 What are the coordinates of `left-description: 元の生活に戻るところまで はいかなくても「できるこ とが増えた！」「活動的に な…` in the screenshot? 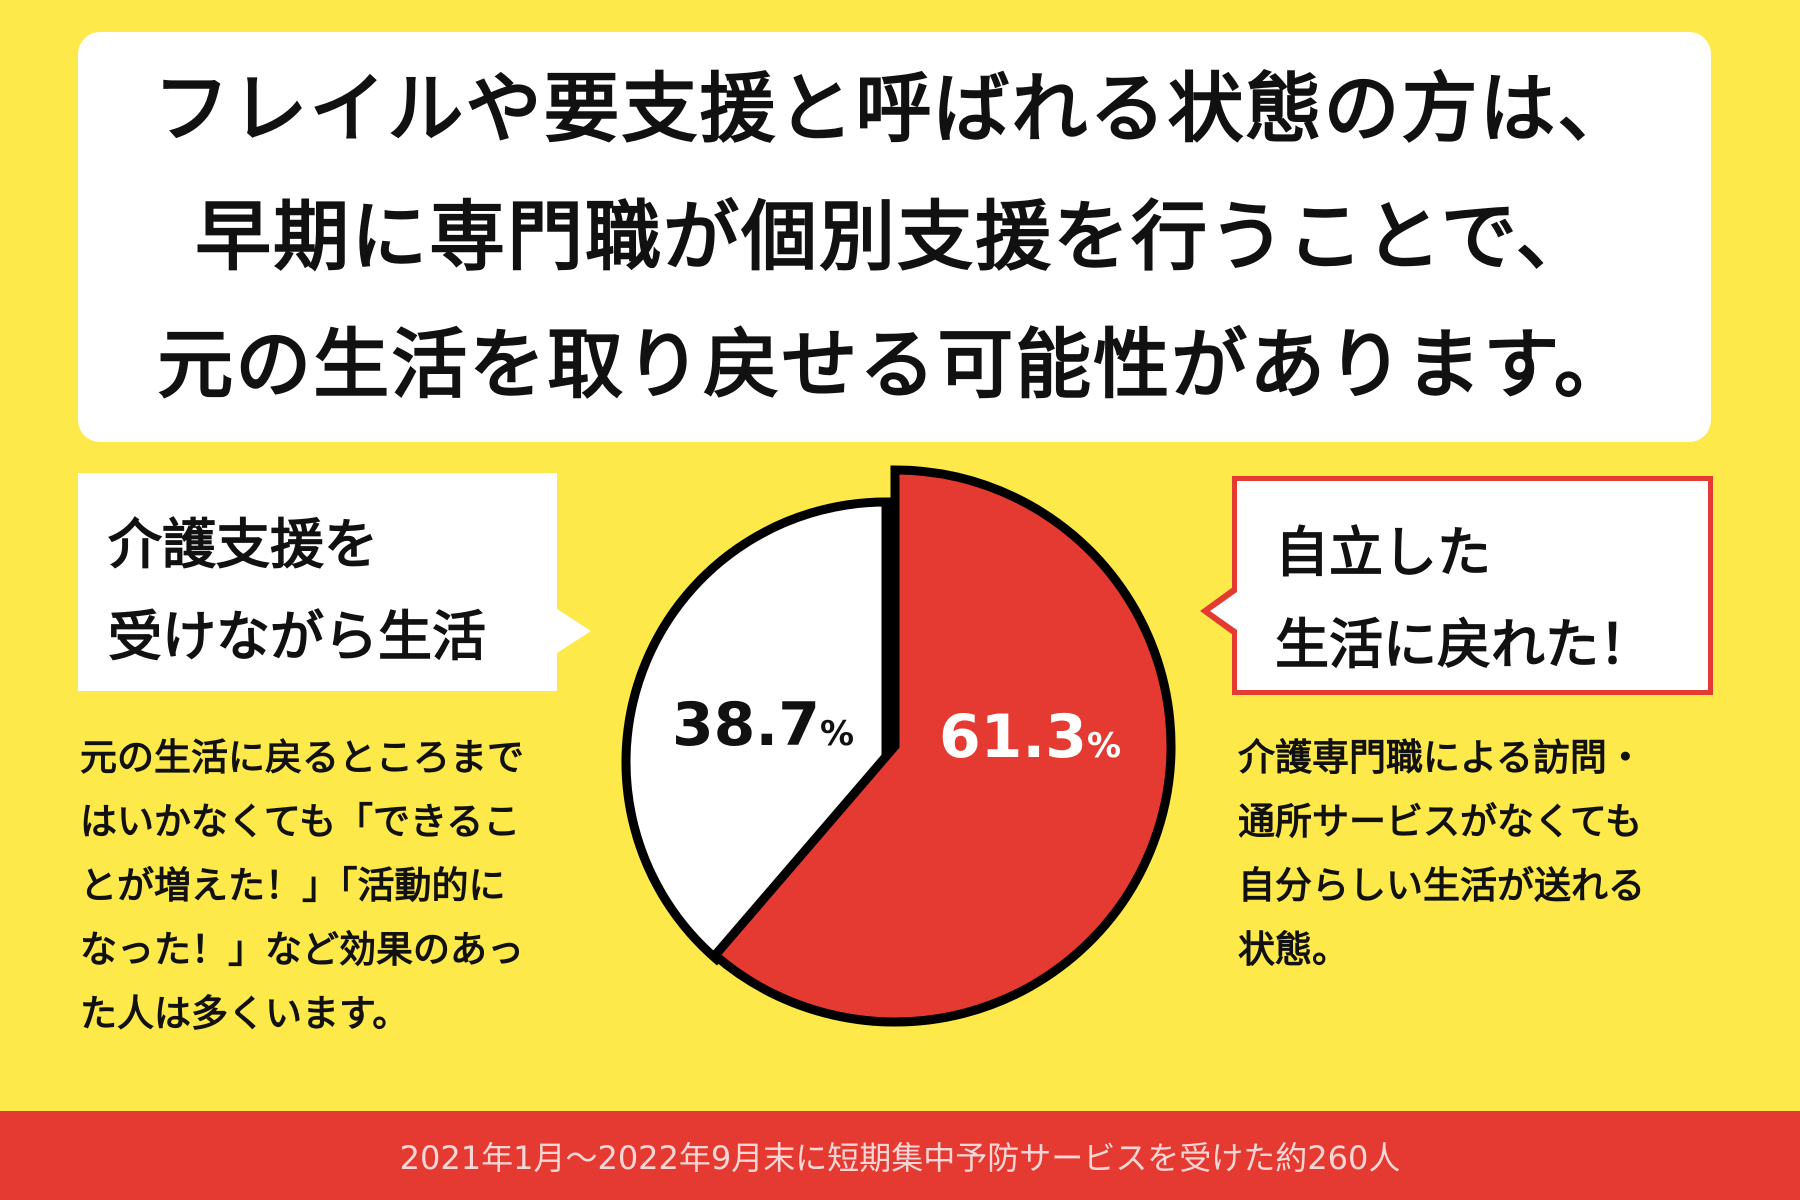 It's located at (302, 886).